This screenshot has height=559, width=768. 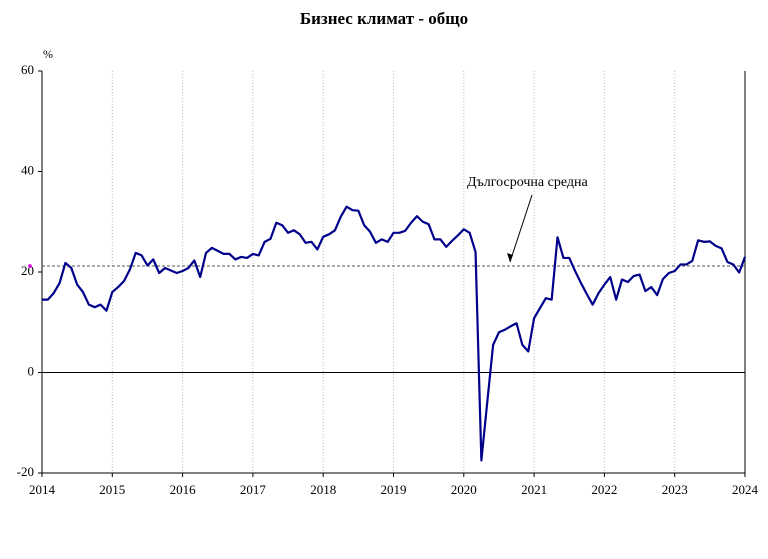 I want to click on x-tick-label: 2023, so click(x=675, y=489).